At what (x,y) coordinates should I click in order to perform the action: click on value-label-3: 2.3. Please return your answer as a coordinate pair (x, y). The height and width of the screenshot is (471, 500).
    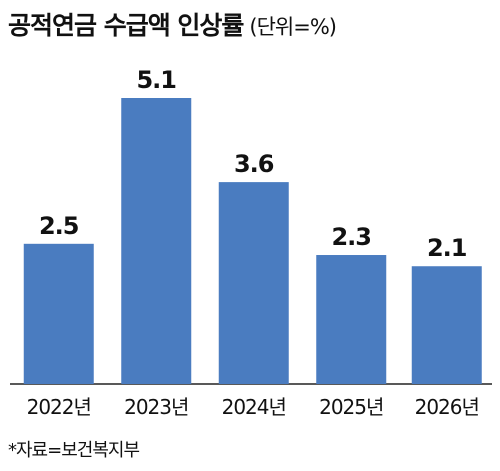
    Looking at the image, I should click on (351, 237).